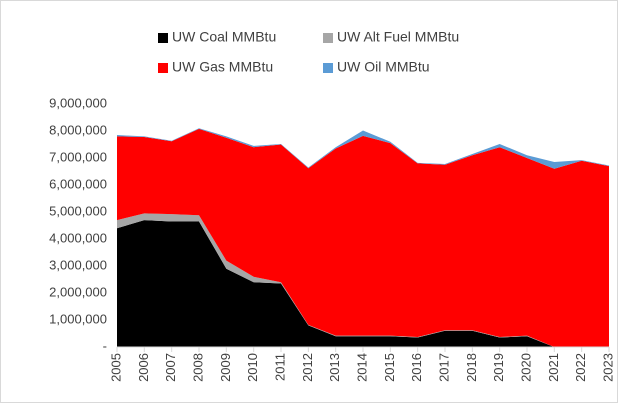 The image size is (618, 403). Describe the element at coordinates (78, 318) in the screenshot. I see `y-tick-label: 1,000,000` at that location.